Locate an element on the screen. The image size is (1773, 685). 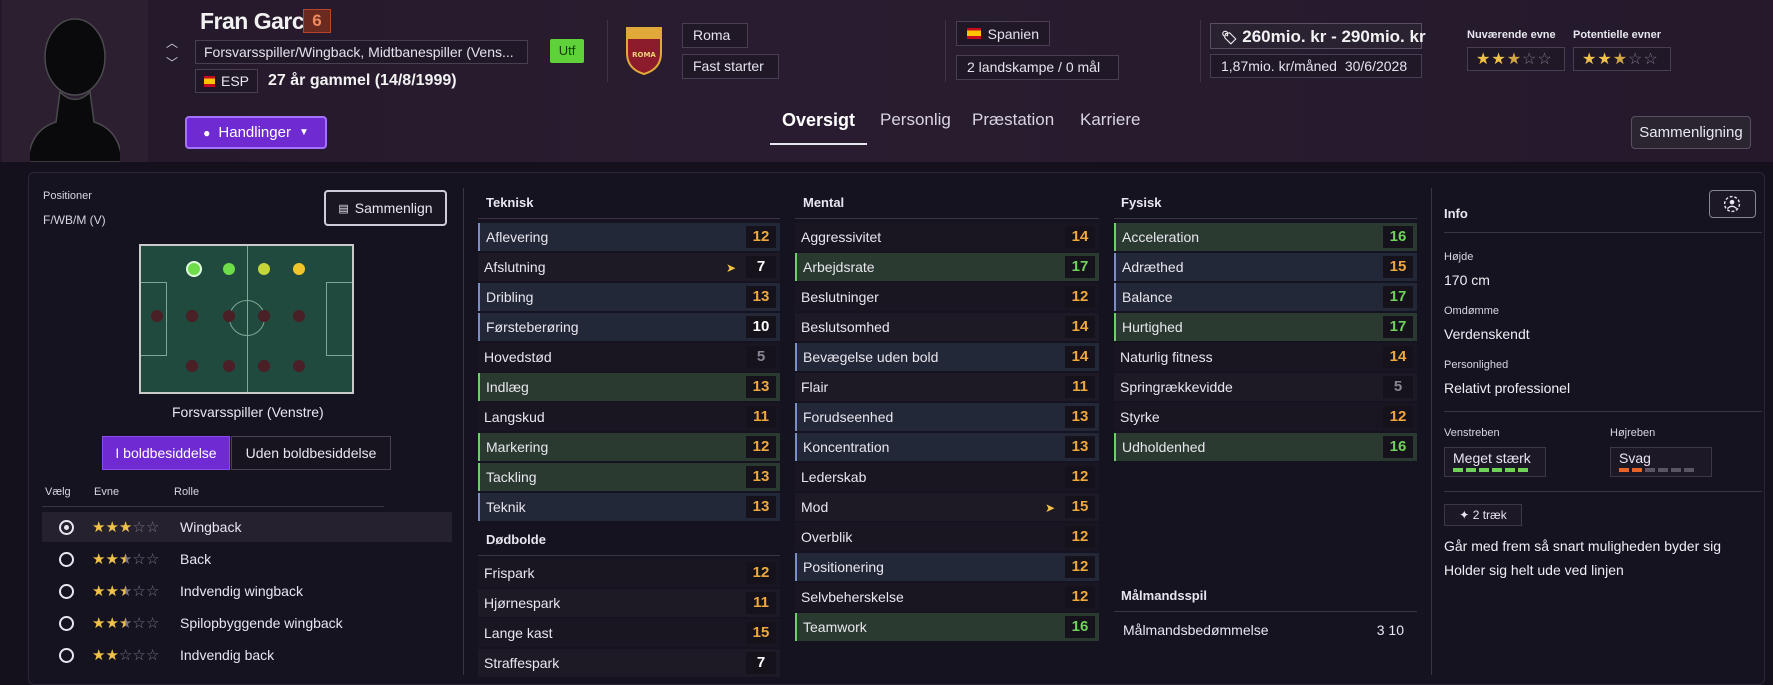
left-foot-bar is located at coordinates (1495, 470).